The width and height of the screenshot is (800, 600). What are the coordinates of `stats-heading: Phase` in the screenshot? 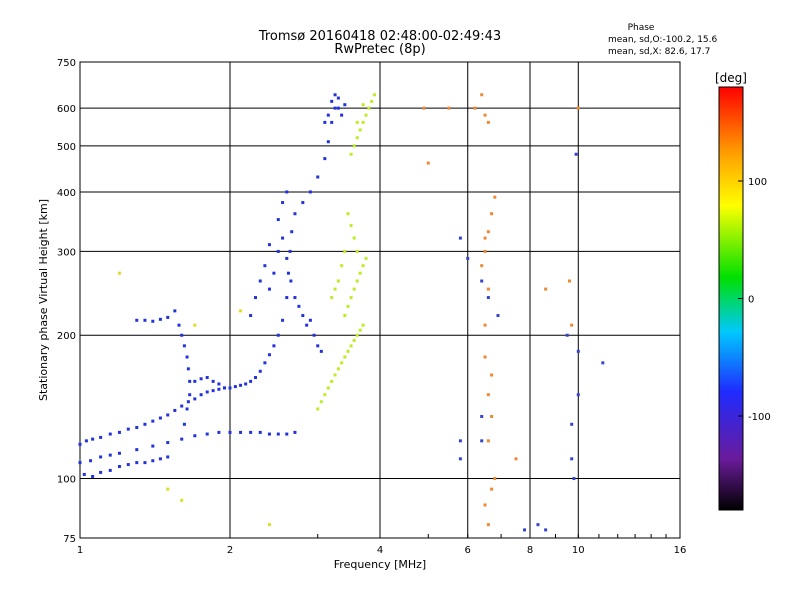 It's located at (641, 28).